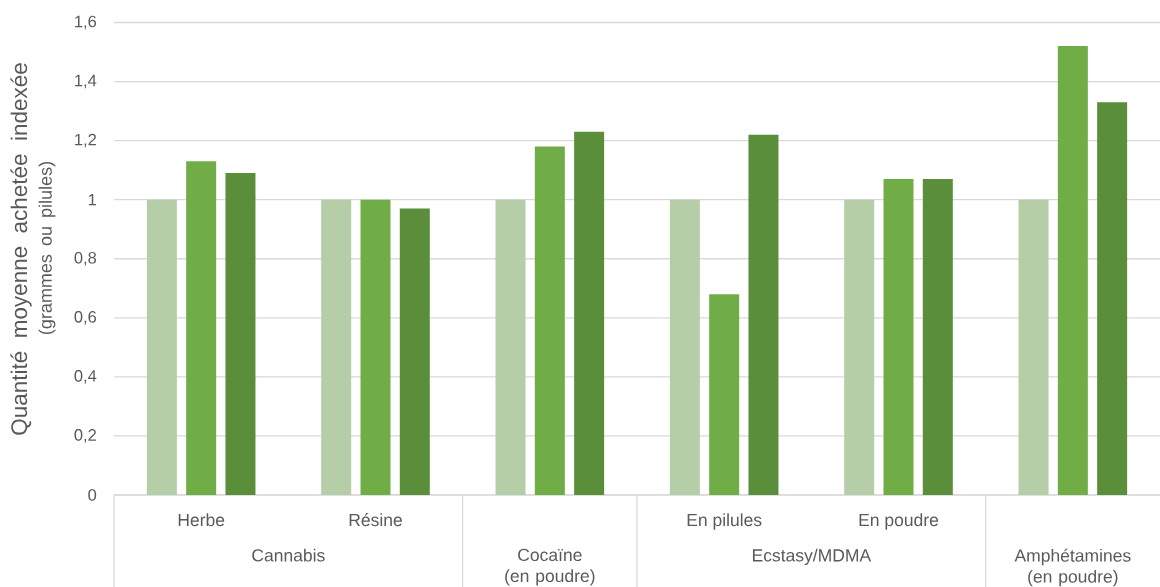 The width and height of the screenshot is (1160, 587). What do you see at coordinates (92, 495) in the screenshot?
I see `y-tick-label: 0` at bounding box center [92, 495].